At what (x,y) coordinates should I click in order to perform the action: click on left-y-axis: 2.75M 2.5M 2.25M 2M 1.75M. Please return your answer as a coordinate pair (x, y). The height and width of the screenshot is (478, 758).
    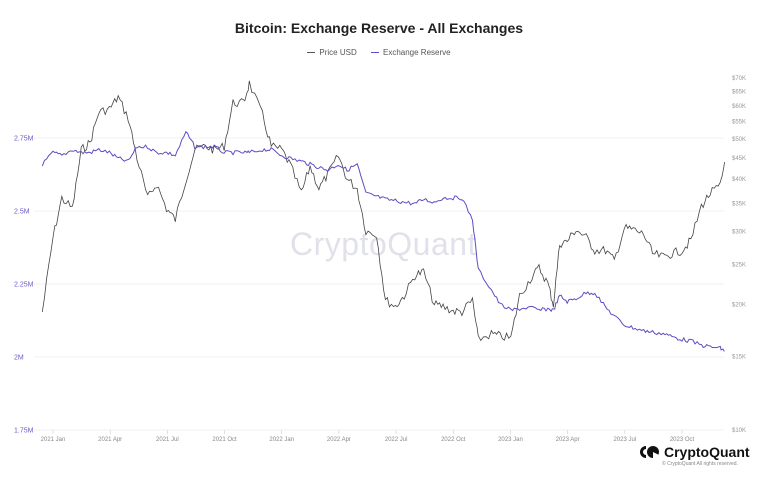
    Looking at the image, I should click on (24, 285).